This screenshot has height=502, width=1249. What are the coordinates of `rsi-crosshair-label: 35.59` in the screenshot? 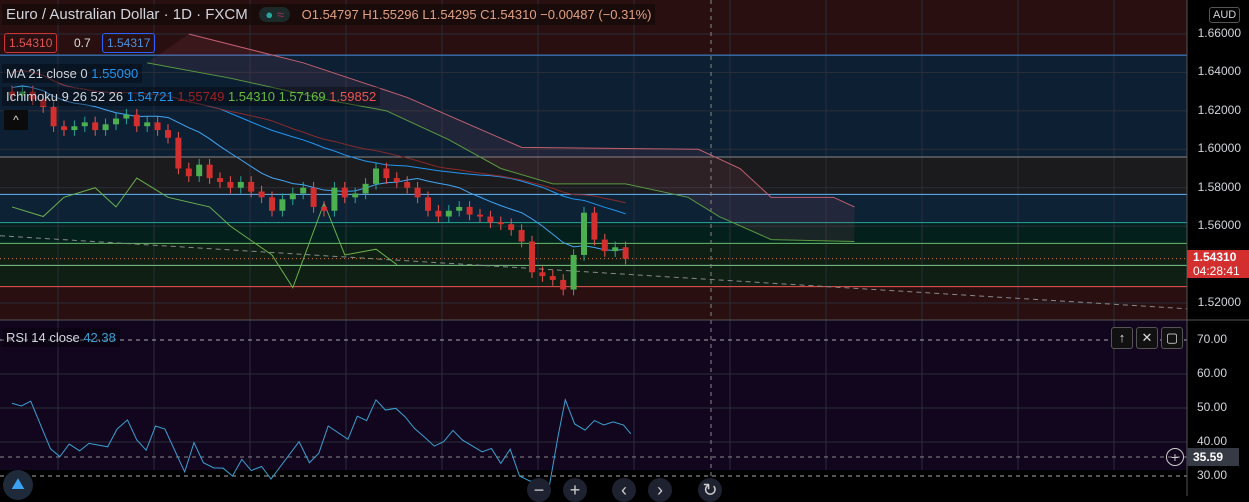 It's located at (1213, 457).